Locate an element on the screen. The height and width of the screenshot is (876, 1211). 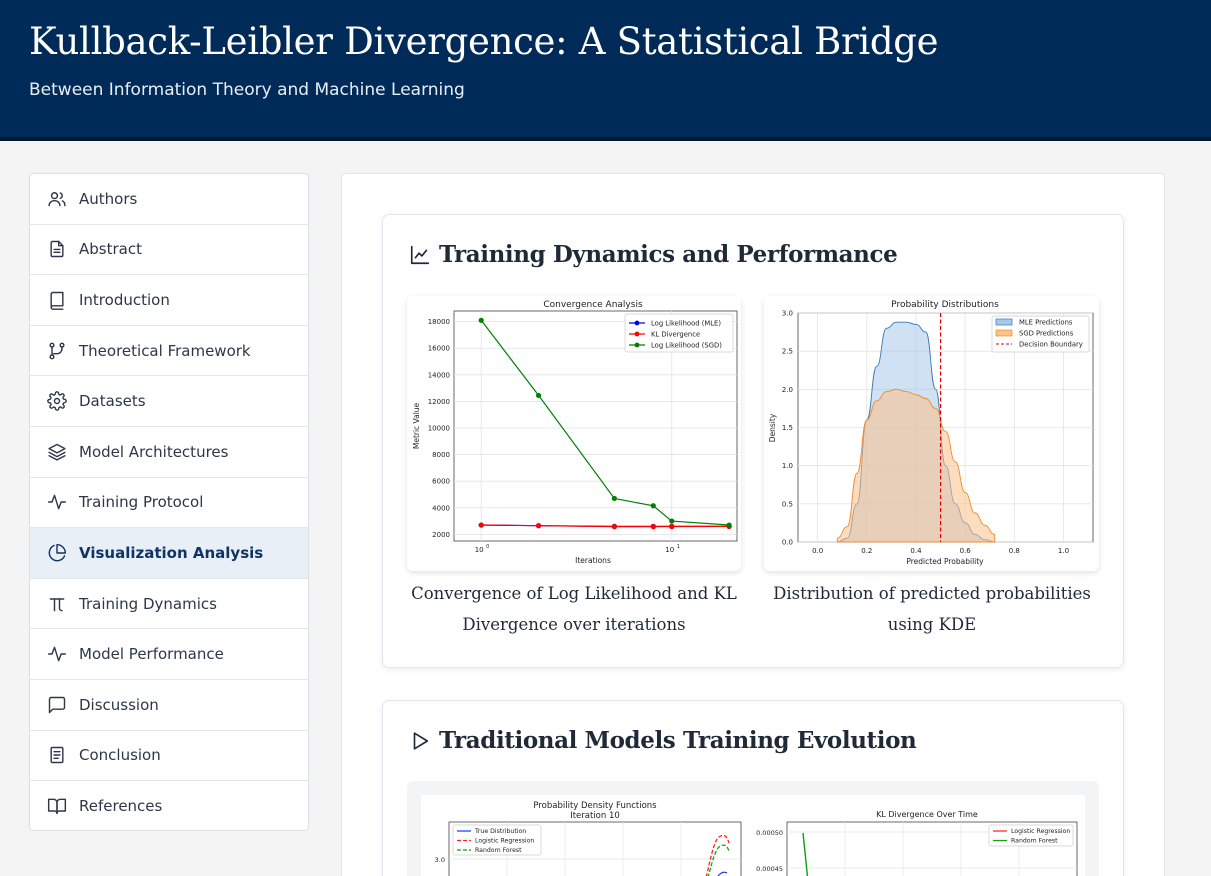
sidebar-item-datasets: Datasets is located at coordinates (169, 401).